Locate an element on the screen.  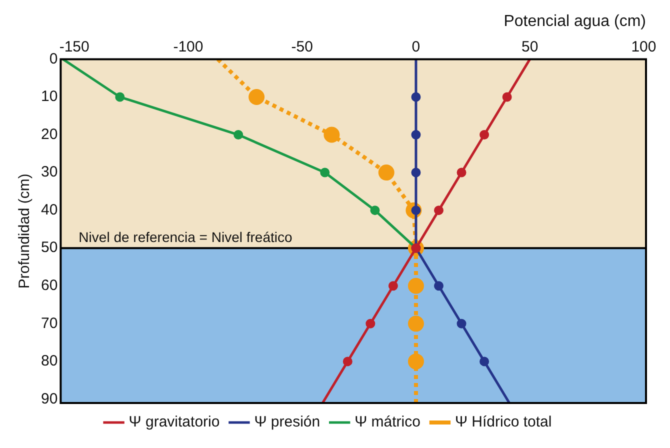
y-tick-label: 90 is located at coordinates (49, 399).